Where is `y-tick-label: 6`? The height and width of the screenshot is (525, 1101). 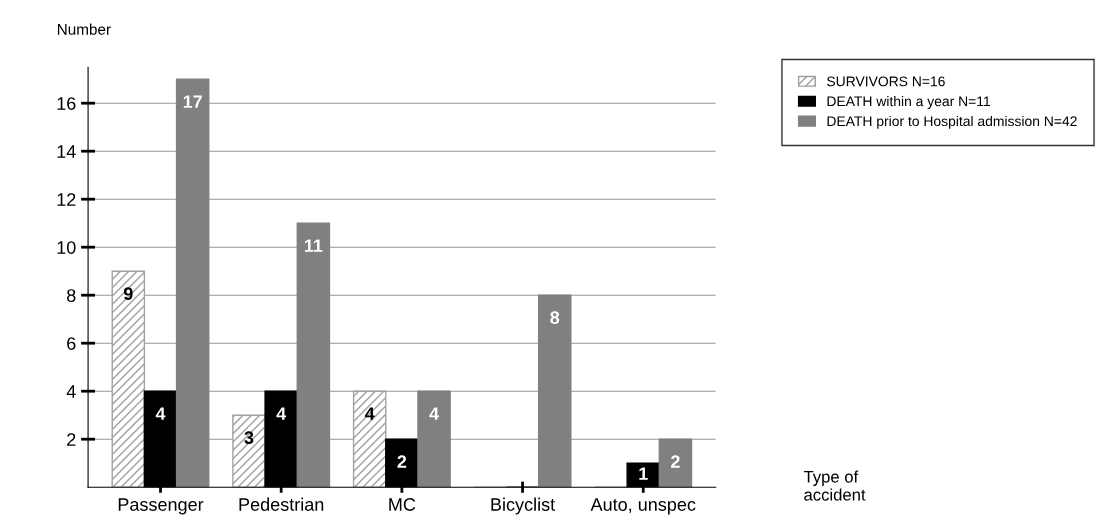 y-tick-label: 6 is located at coordinates (71, 343).